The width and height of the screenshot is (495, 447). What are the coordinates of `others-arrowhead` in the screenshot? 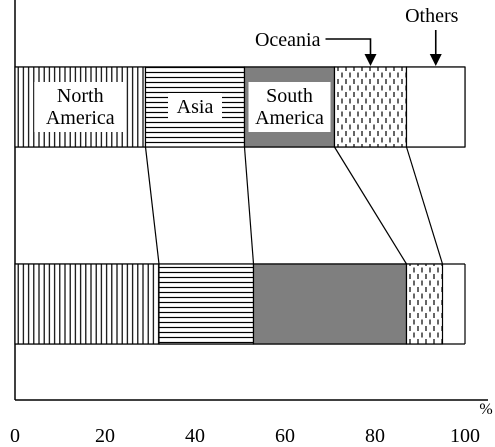 It's located at (435, 60).